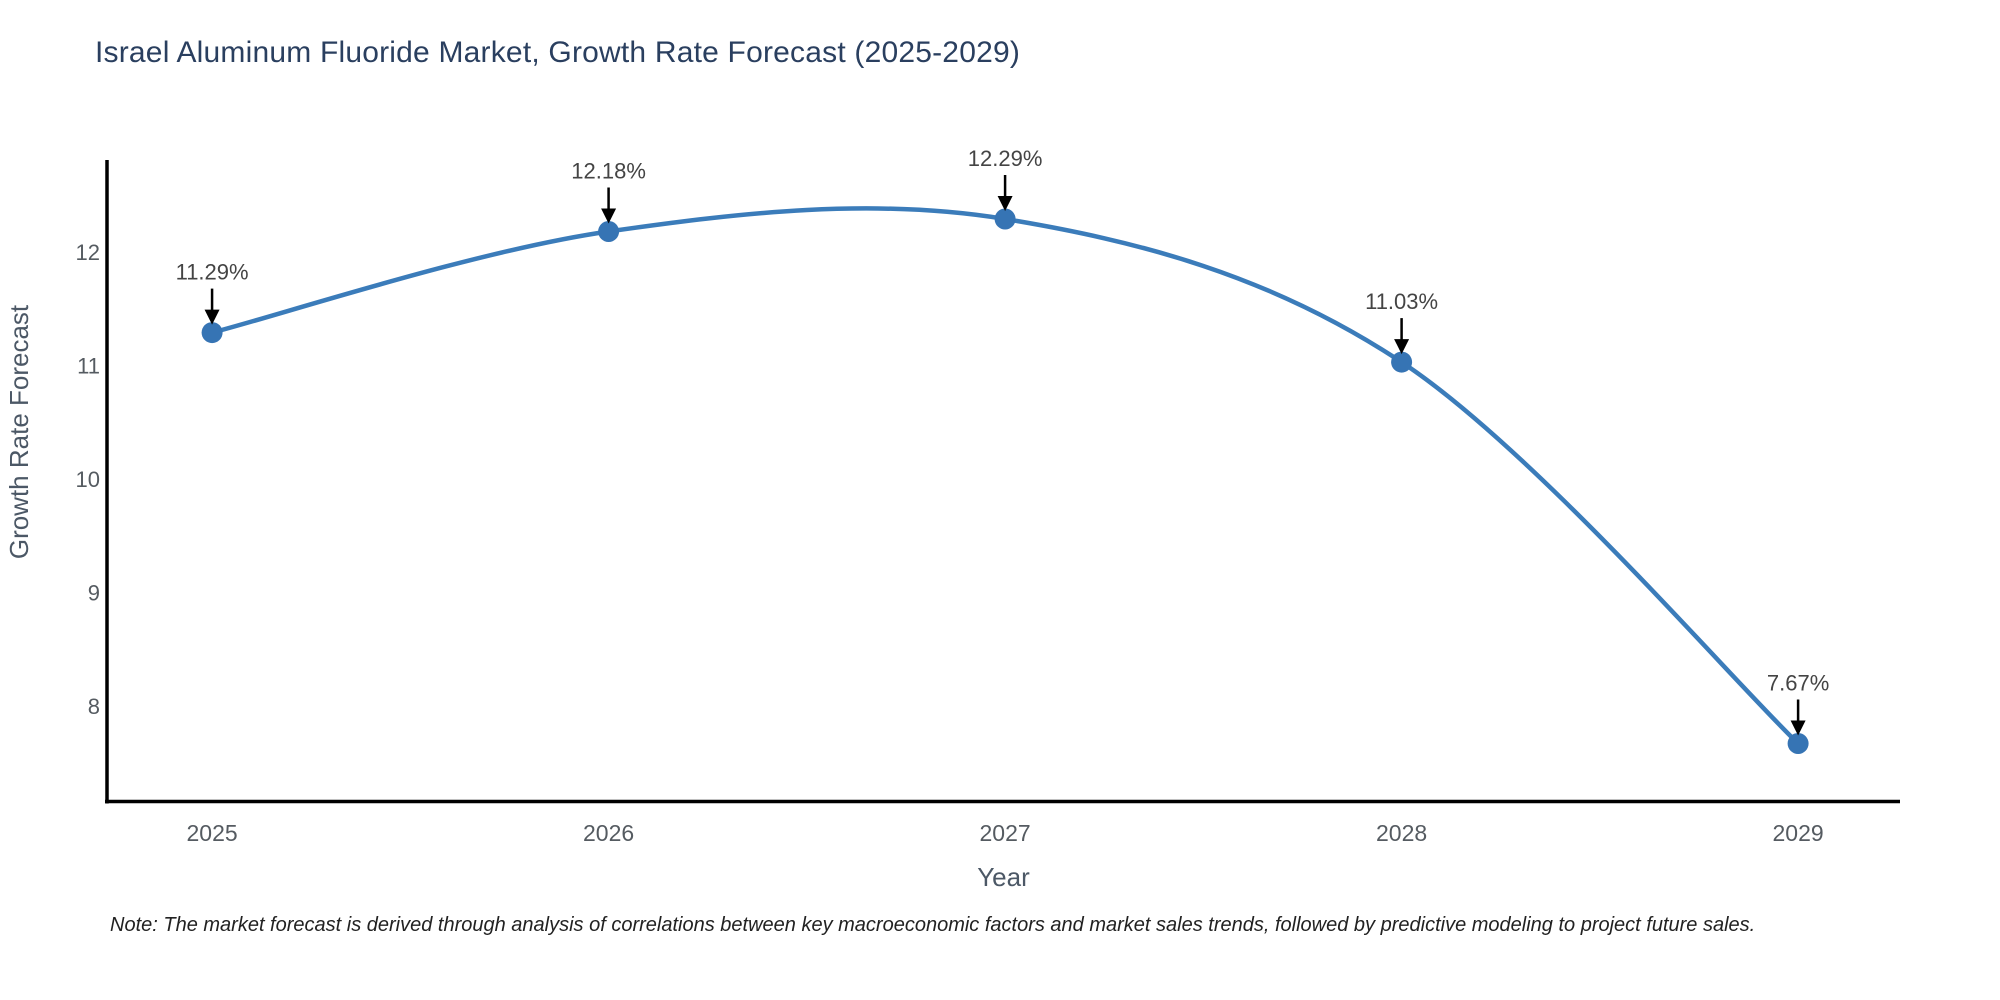 This screenshot has width=2000, height=1000. What do you see at coordinates (1798, 833) in the screenshot?
I see `x-tick-label-2029: 2029` at bounding box center [1798, 833].